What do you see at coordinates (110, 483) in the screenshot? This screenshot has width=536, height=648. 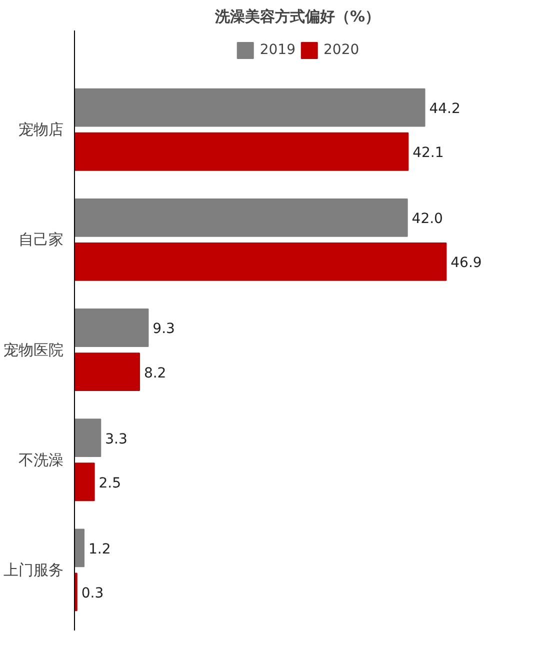 I see `data-label: 2.5` at bounding box center [110, 483].